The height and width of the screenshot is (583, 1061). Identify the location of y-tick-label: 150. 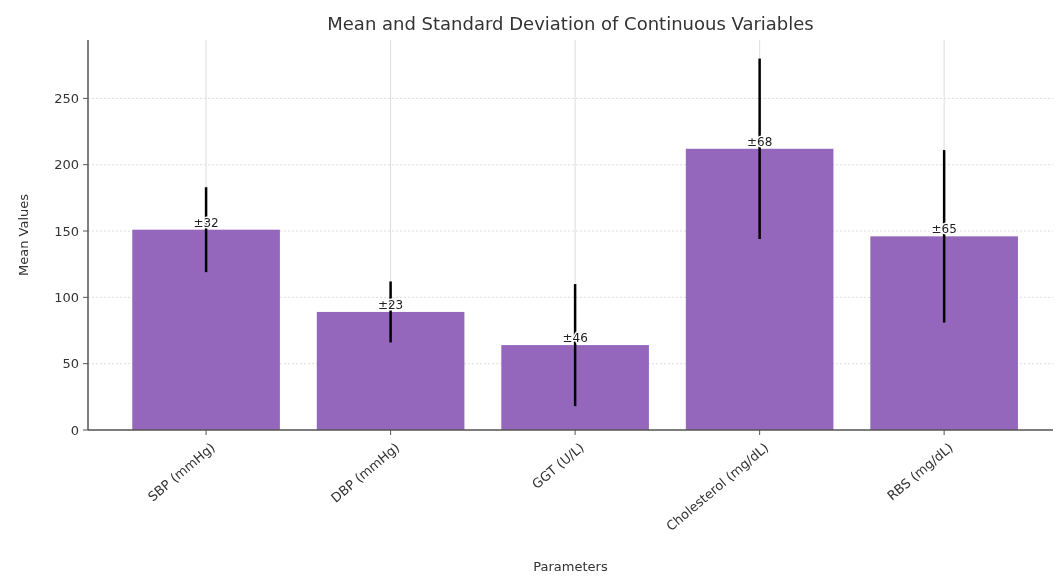
(66, 231).